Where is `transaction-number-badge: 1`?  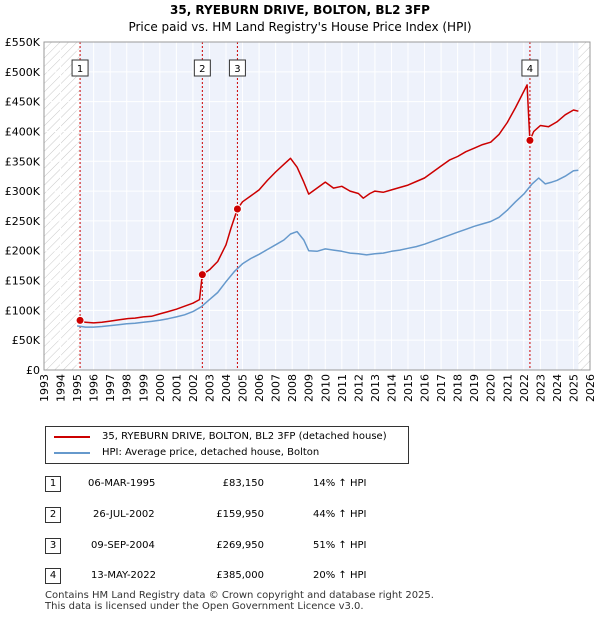 transaction-number-badge: 1 is located at coordinates (53, 484).